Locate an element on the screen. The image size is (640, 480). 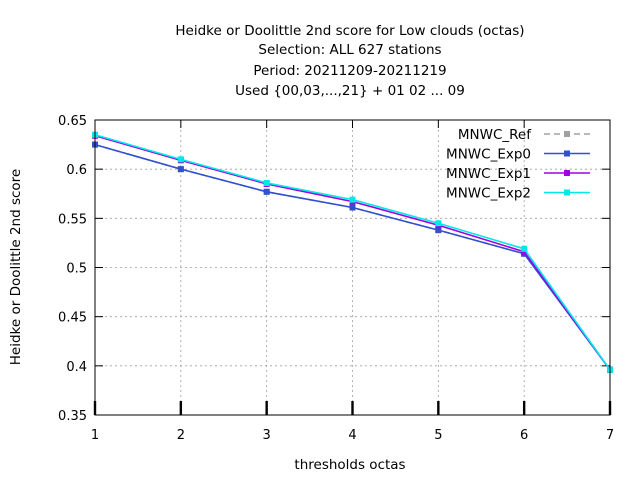
legend-item: MNWC_Ref is located at coordinates (524, 135).